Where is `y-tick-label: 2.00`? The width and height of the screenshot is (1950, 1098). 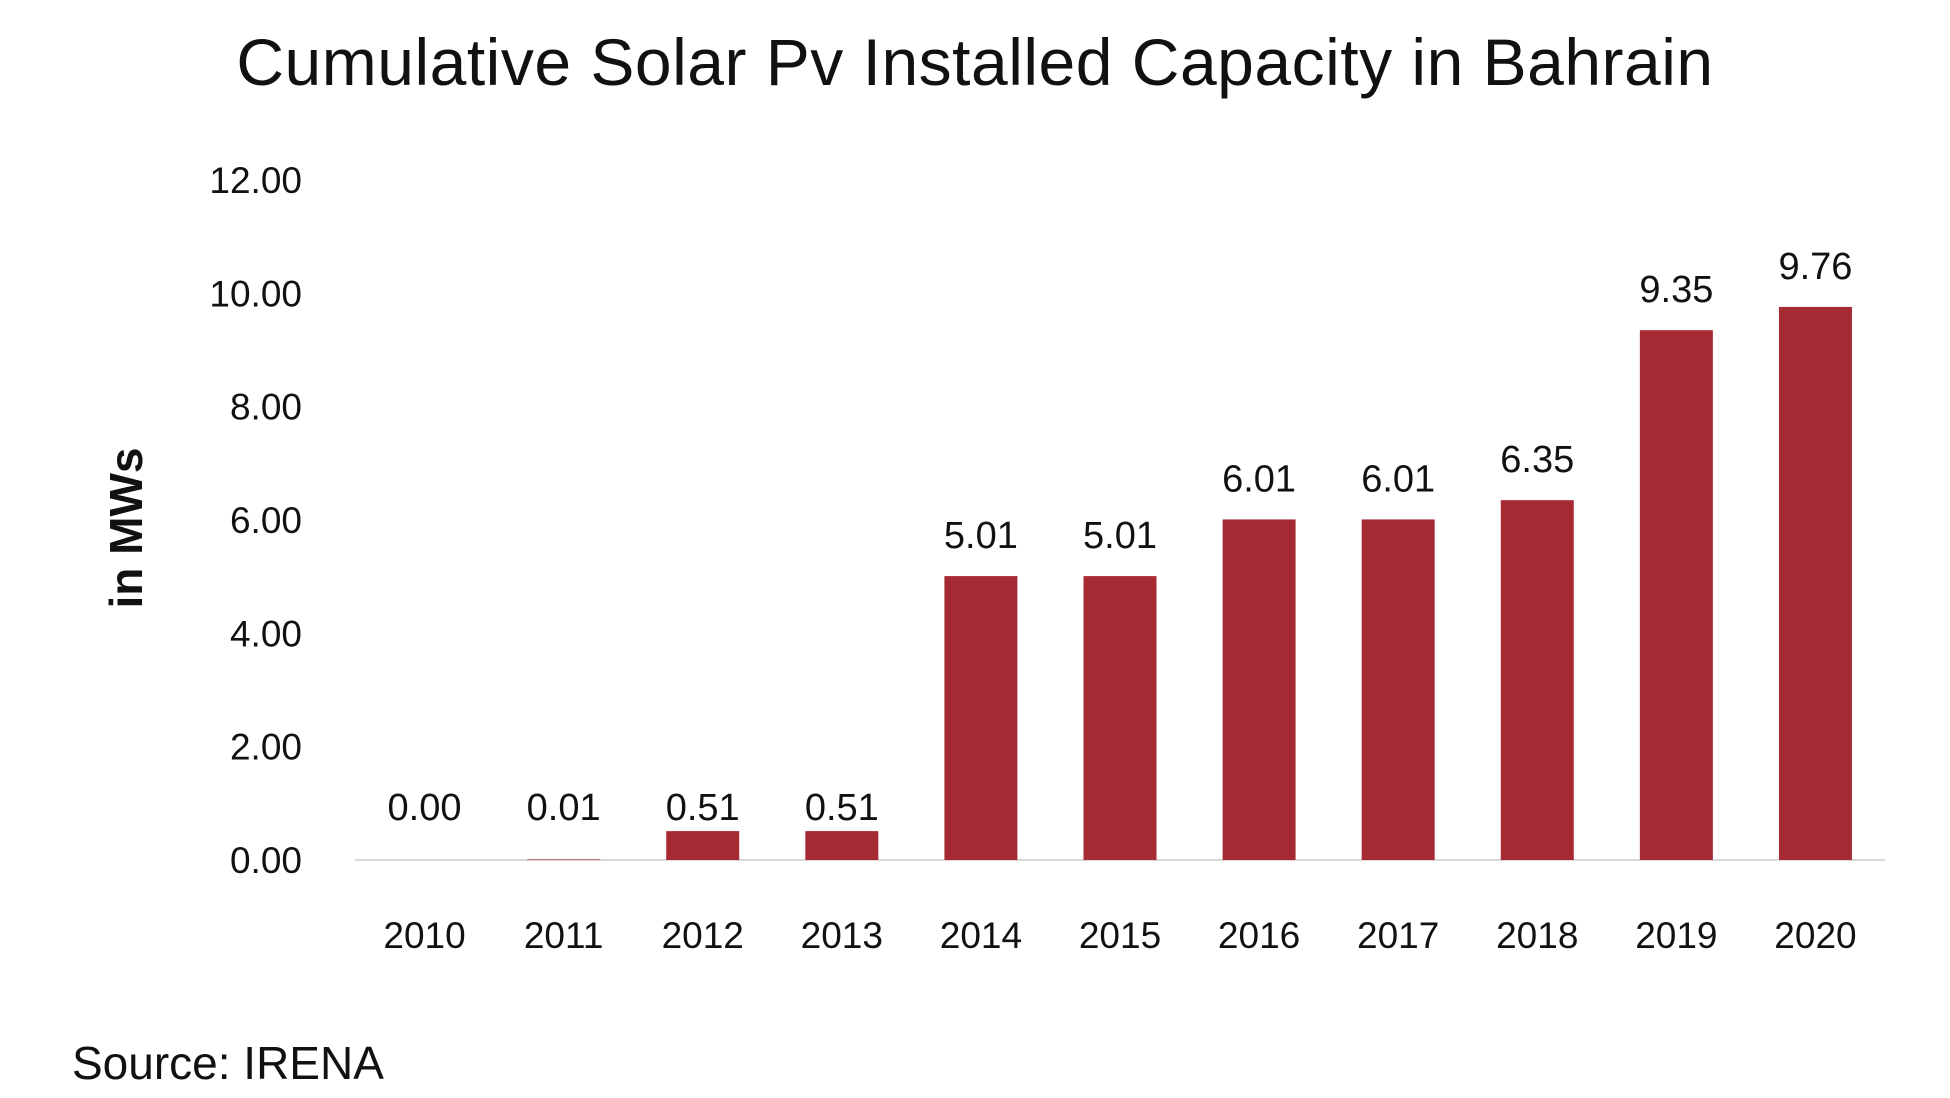
y-tick-label: 2.00 is located at coordinates (266, 747).